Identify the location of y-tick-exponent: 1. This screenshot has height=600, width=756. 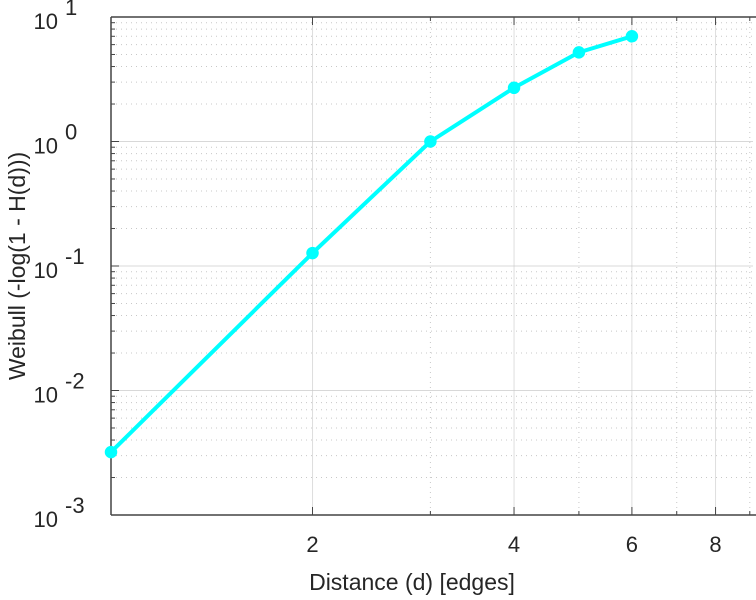
(71, 10).